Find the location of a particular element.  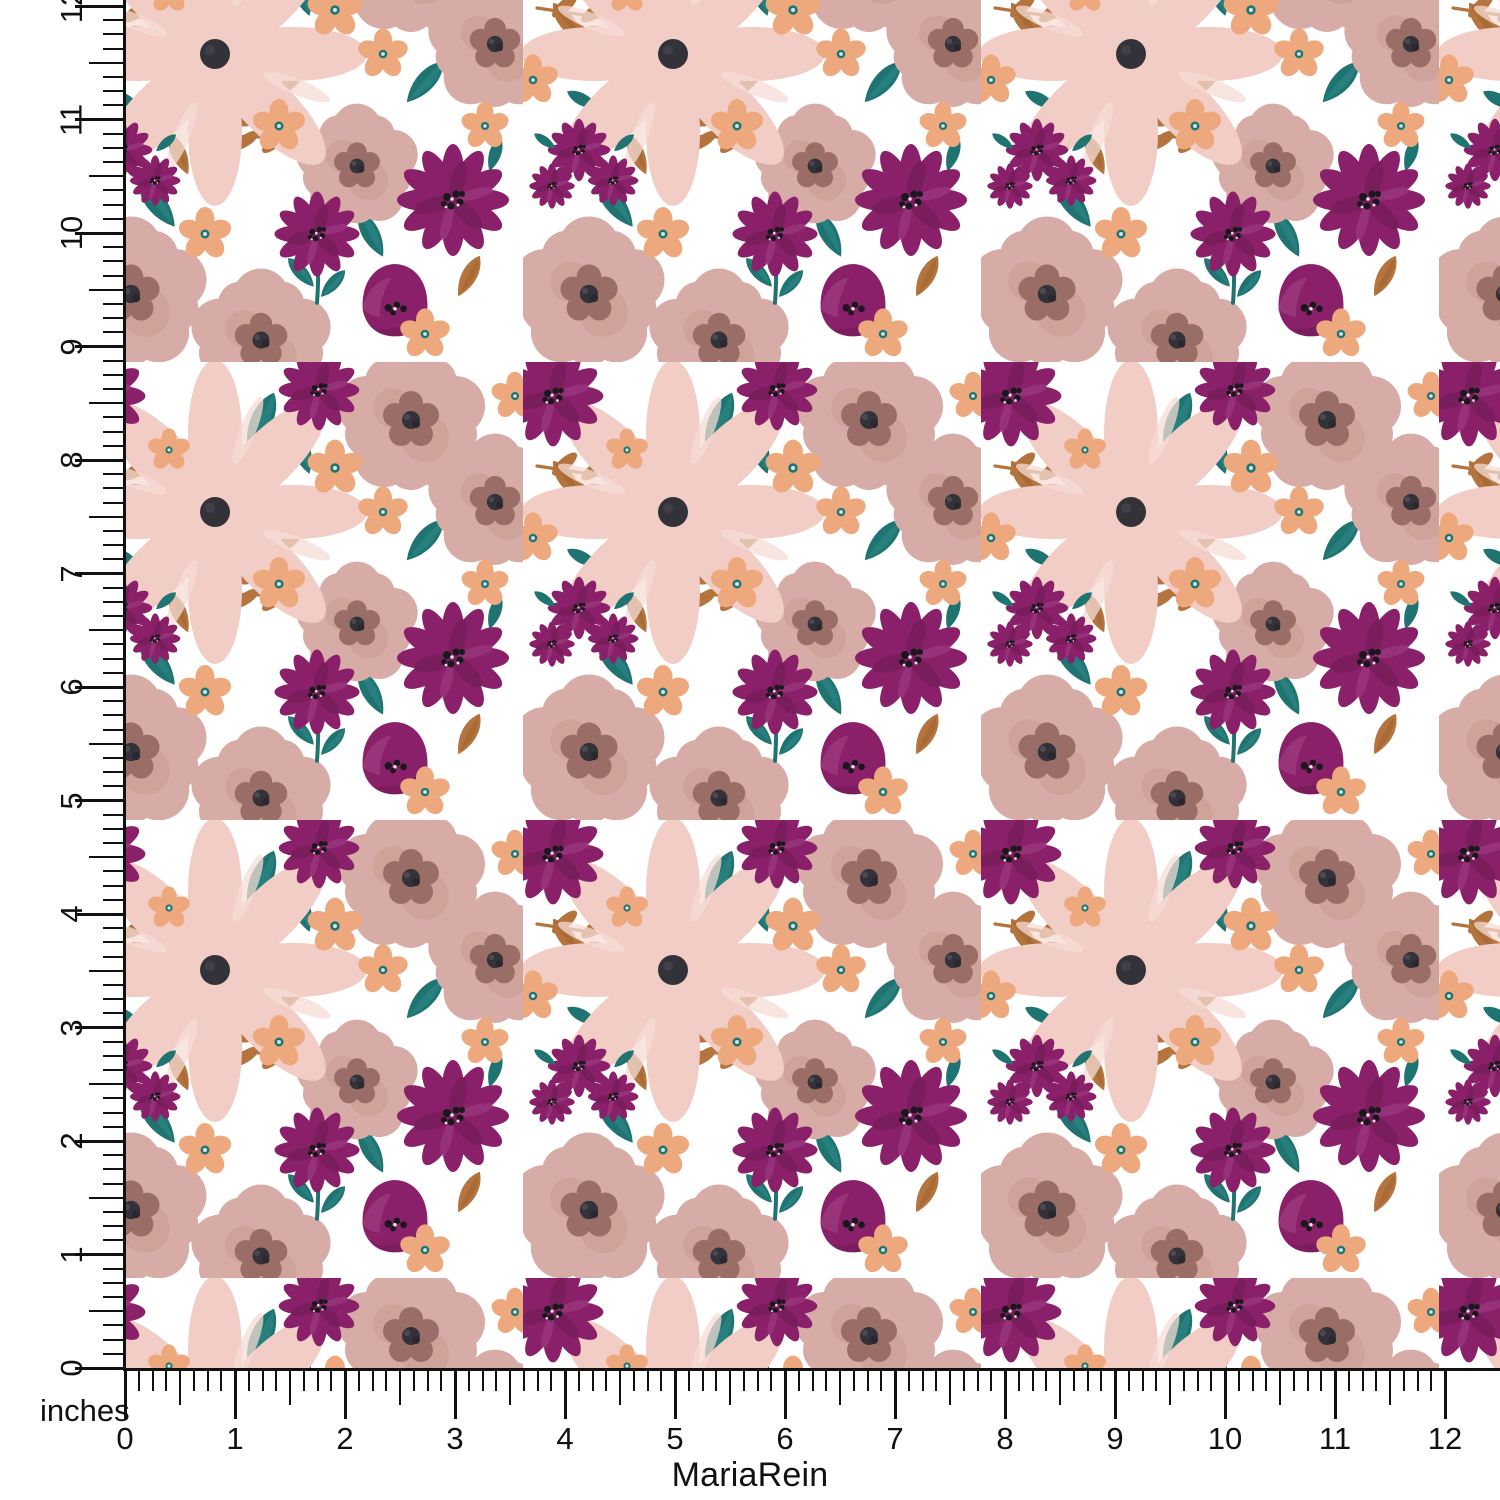

h-ruler-label: 4 is located at coordinates (565, 1438).